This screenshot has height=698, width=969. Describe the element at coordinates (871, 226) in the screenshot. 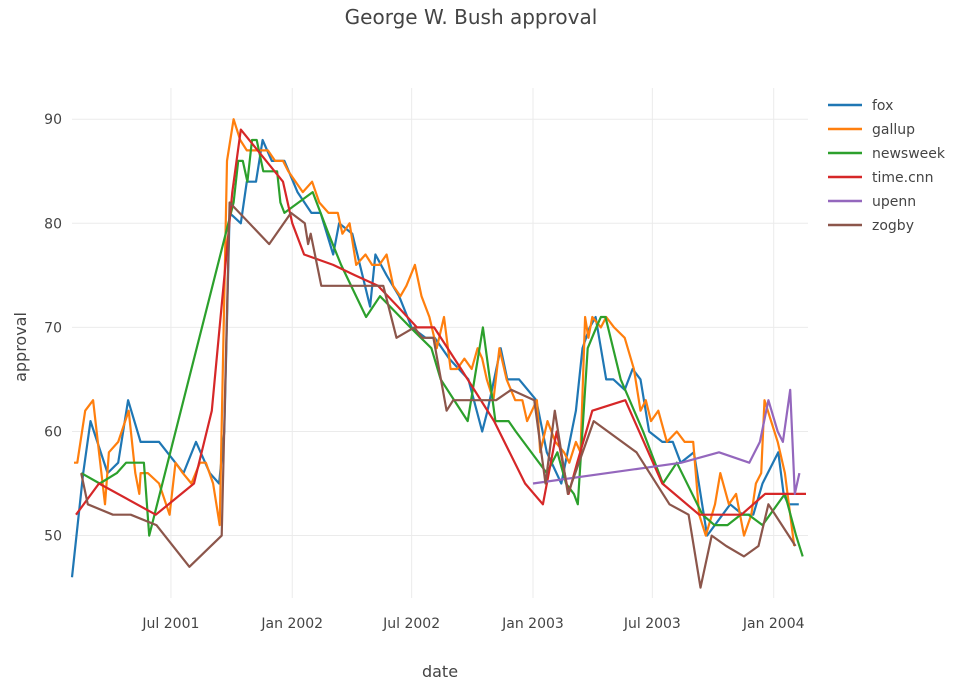

I see `legend-item-zogby: zogby` at that location.